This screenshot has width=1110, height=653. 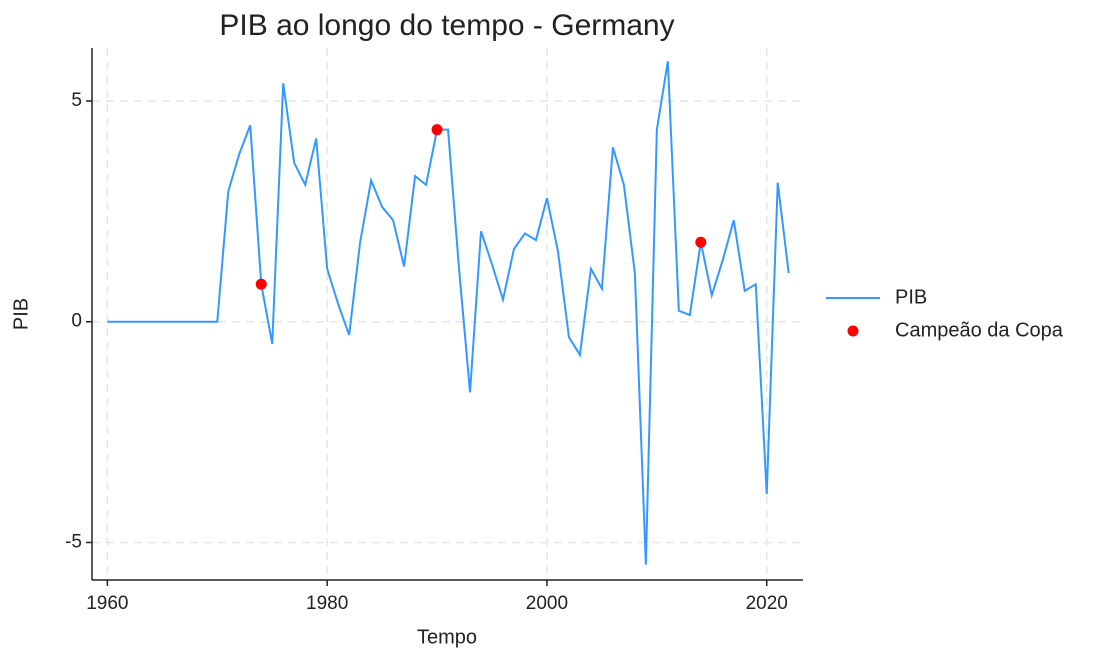 What do you see at coordinates (446, 25) in the screenshot?
I see `chart-title: PIB ao longo do tempo - Germany` at bounding box center [446, 25].